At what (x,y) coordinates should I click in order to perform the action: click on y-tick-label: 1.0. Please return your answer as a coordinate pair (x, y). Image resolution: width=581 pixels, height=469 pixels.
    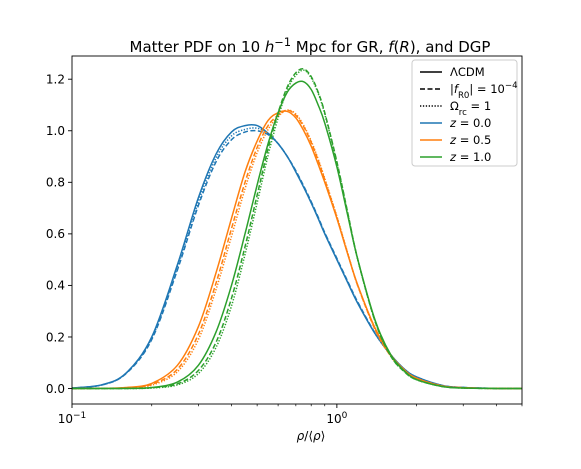
    Looking at the image, I should click on (55, 131).